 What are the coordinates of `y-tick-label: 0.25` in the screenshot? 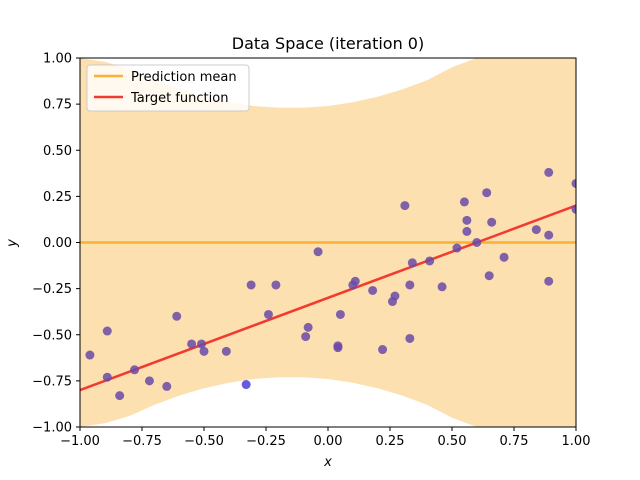 It's located at (57, 197).